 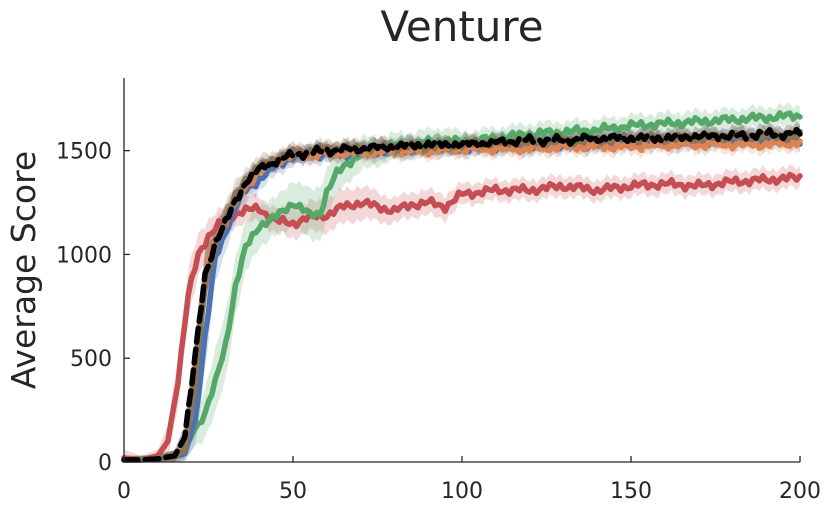 I want to click on y-tick-label: 0, so click(x=105, y=463).